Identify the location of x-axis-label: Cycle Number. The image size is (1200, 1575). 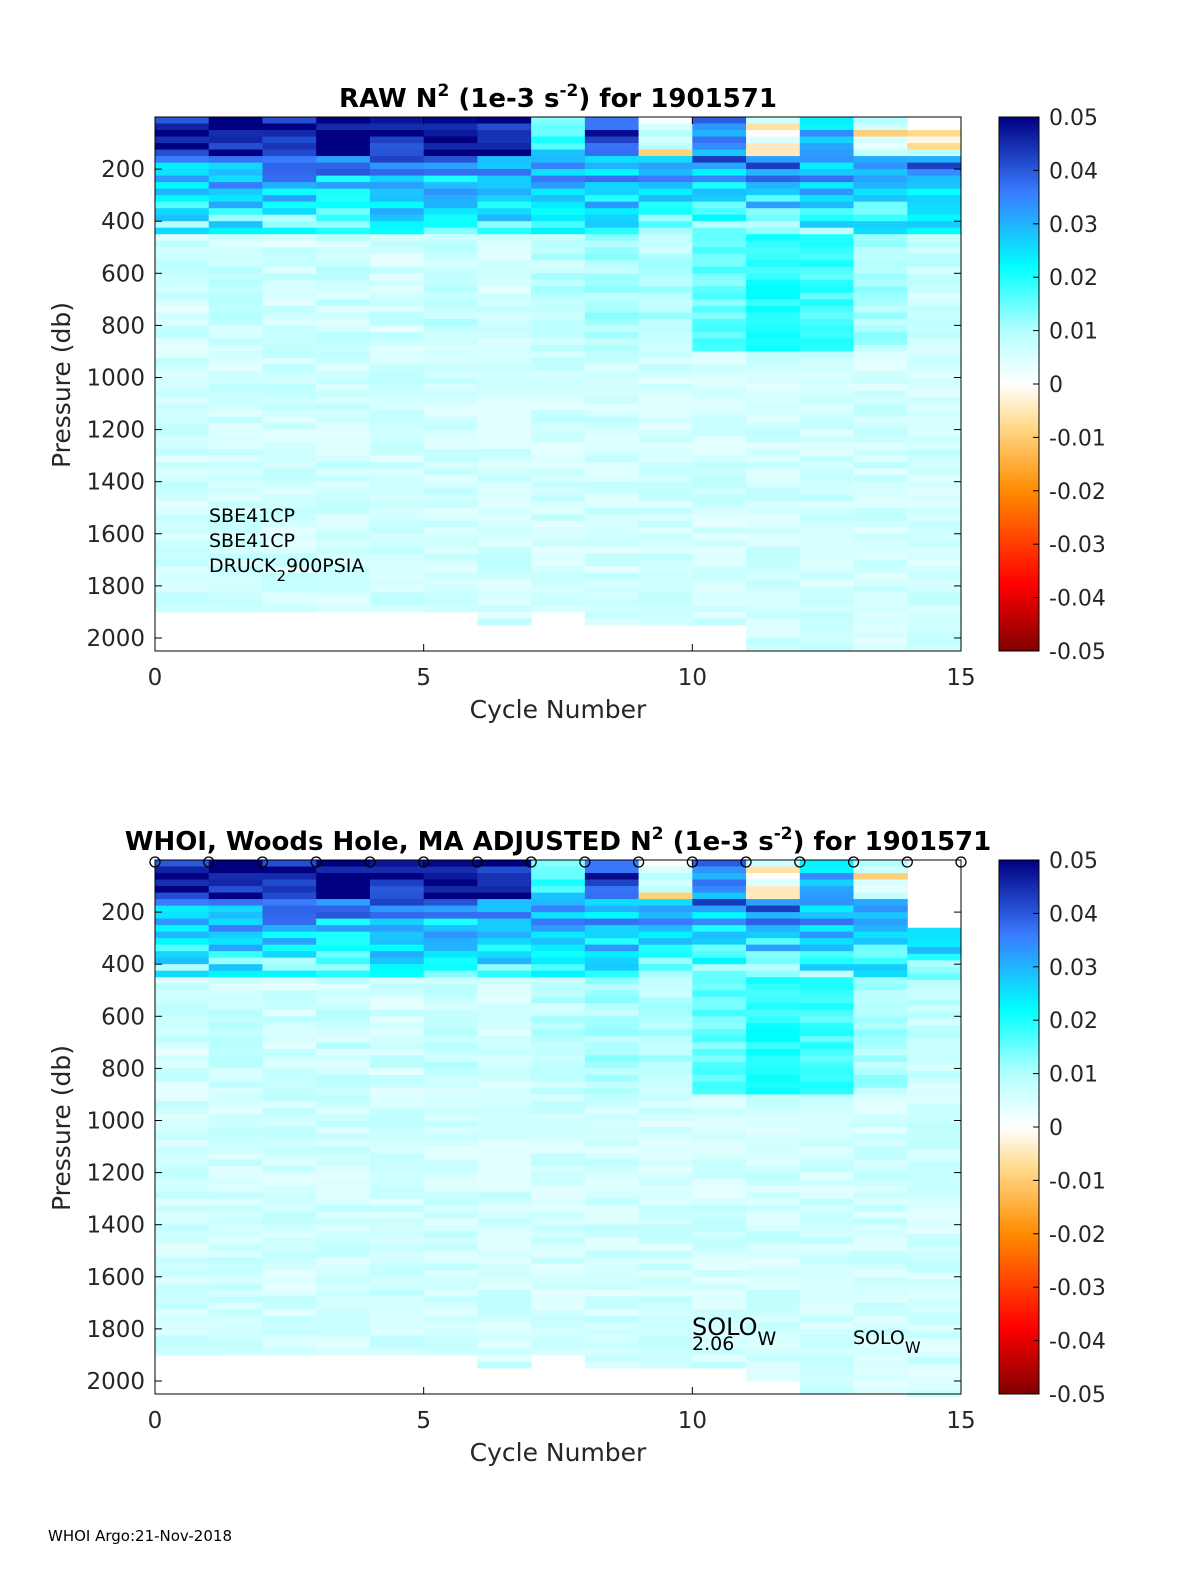
(558, 709).